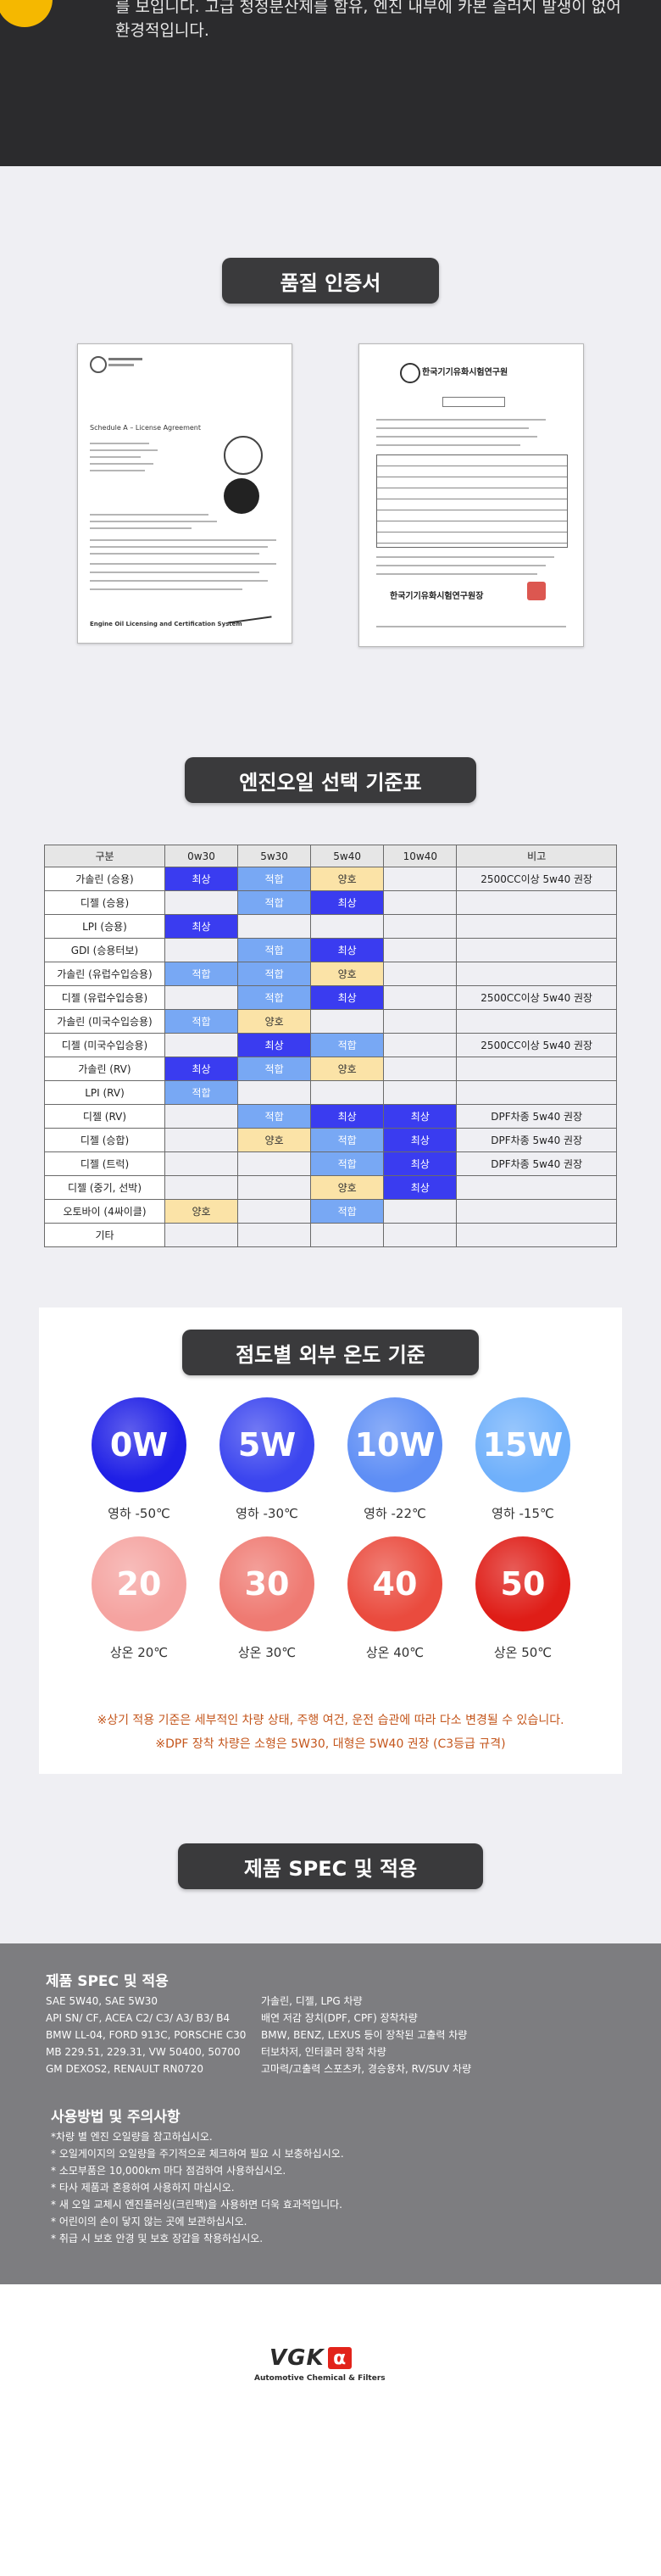 The height and width of the screenshot is (2576, 661). What do you see at coordinates (395, 1513) in the screenshot?
I see `temperature-label: 영하 -22℃` at bounding box center [395, 1513].